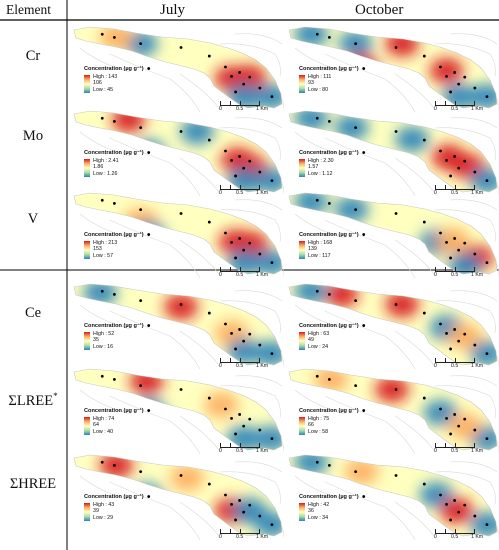 The width and height of the screenshot is (499, 550). What do you see at coordinates (103, 432) in the screenshot?
I see `legend-low: Low : 40` at bounding box center [103, 432].